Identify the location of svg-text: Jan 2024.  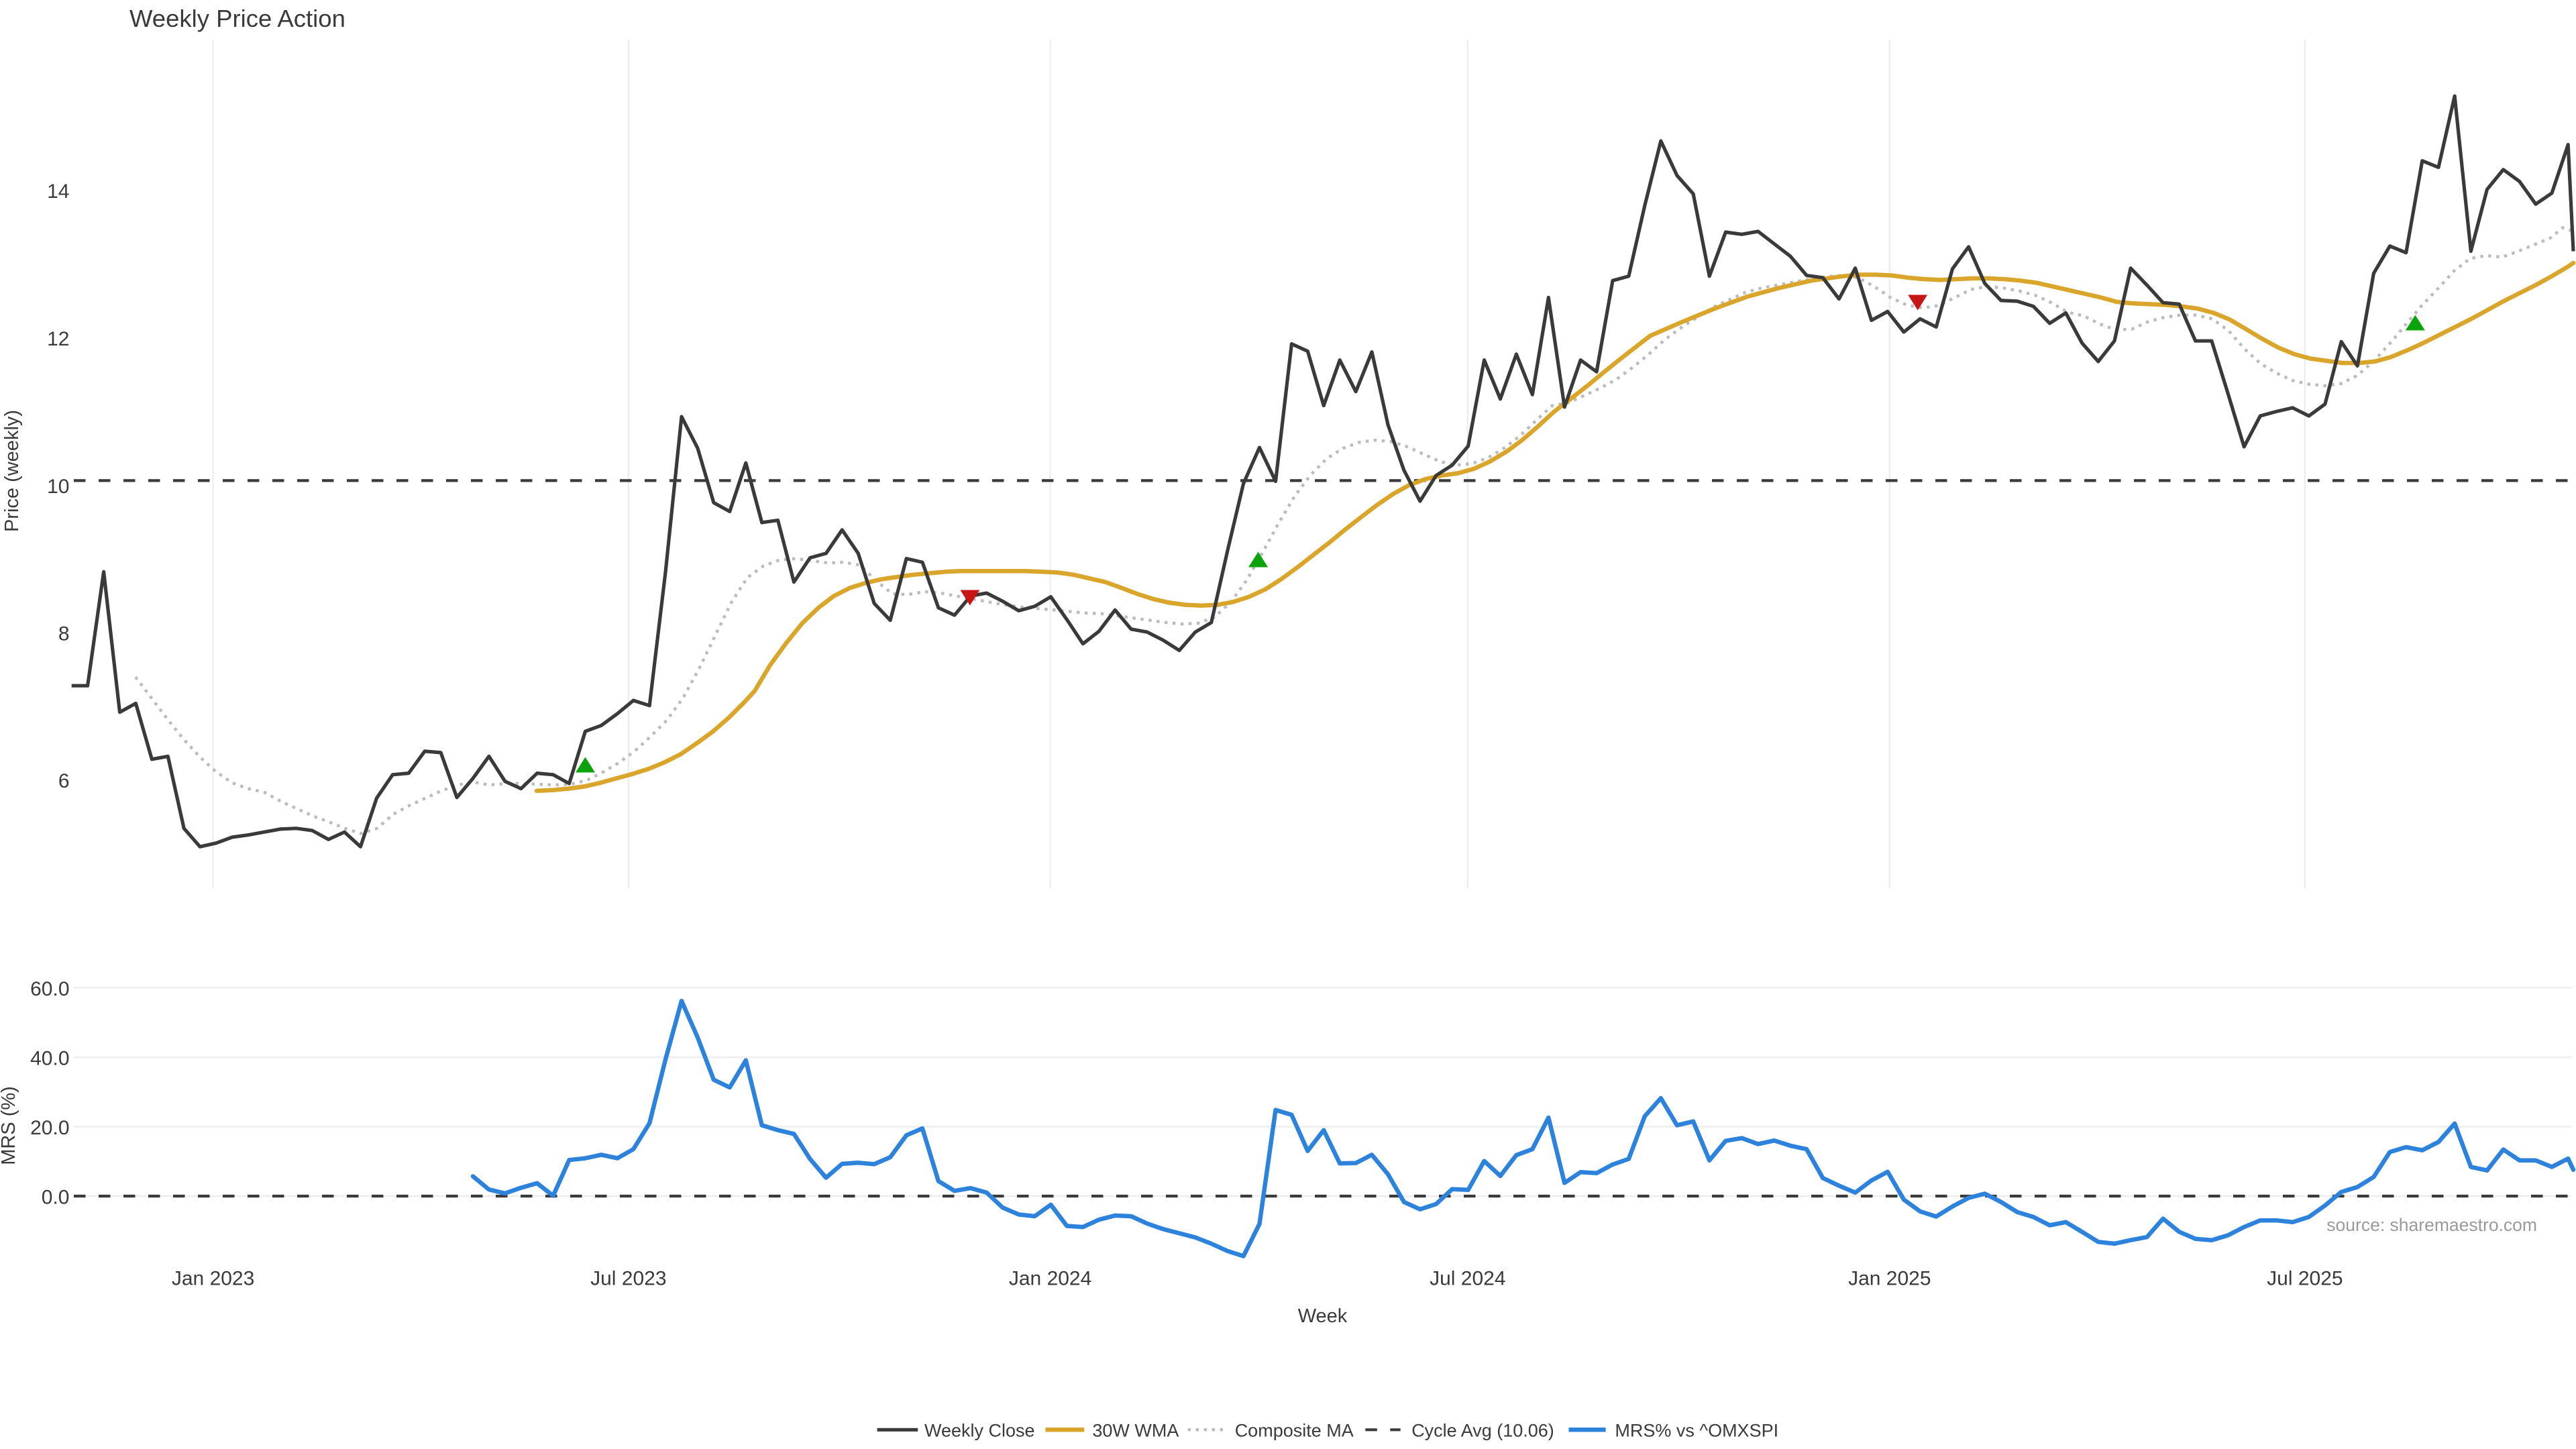
(1050, 1279).